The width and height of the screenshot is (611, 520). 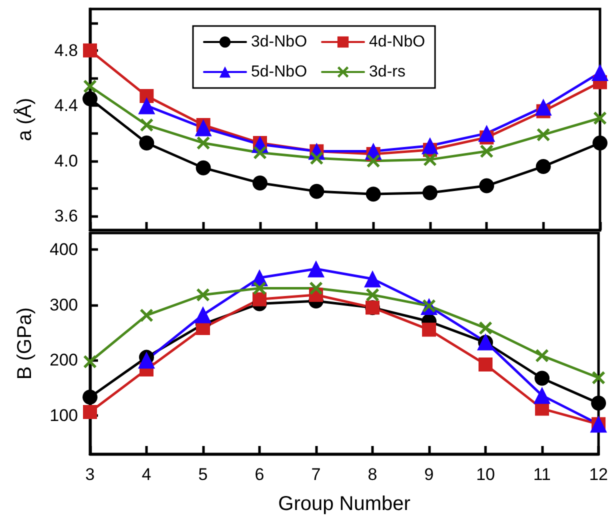 What do you see at coordinates (429, 474) in the screenshot?
I see `x-tick-label: 9` at bounding box center [429, 474].